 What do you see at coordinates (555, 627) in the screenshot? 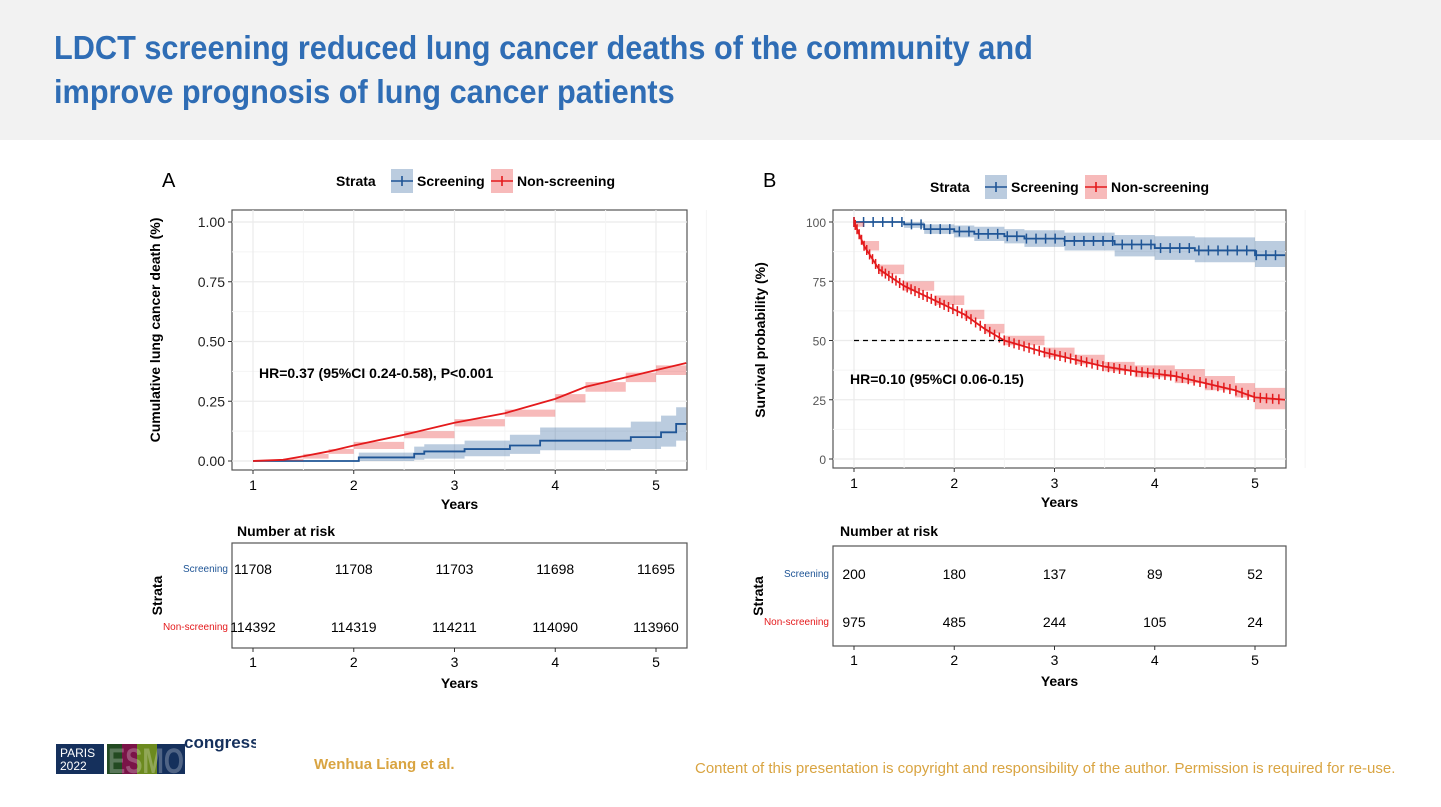
I see `risk-value: 114090` at bounding box center [555, 627].